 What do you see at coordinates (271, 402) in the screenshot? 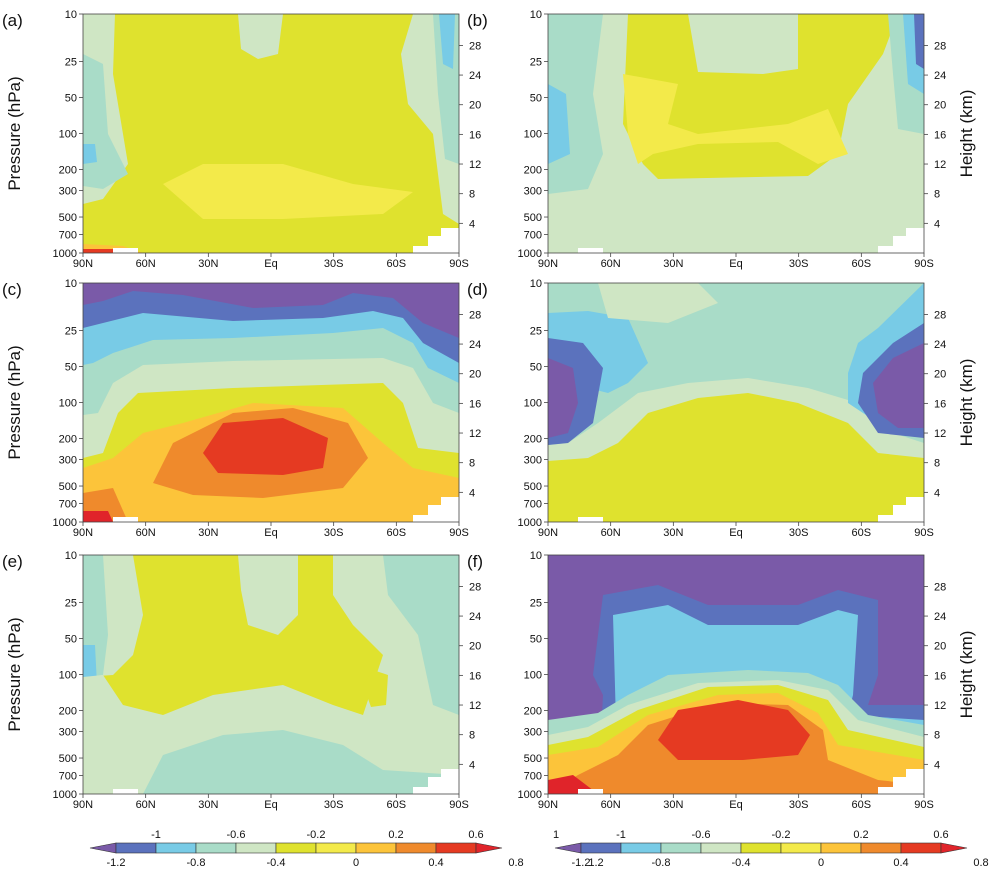
I see `contour-field` at bounding box center [271, 402].